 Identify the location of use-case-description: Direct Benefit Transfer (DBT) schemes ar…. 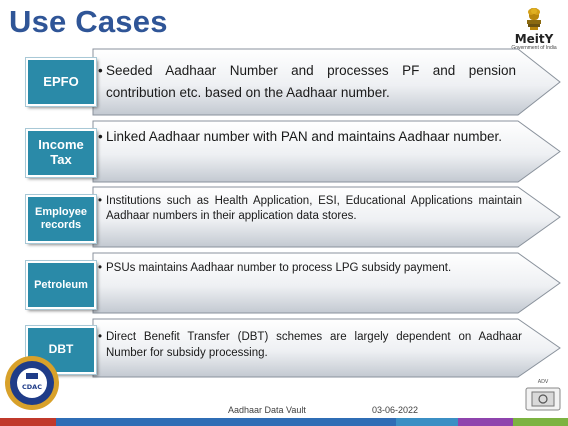
(314, 345).